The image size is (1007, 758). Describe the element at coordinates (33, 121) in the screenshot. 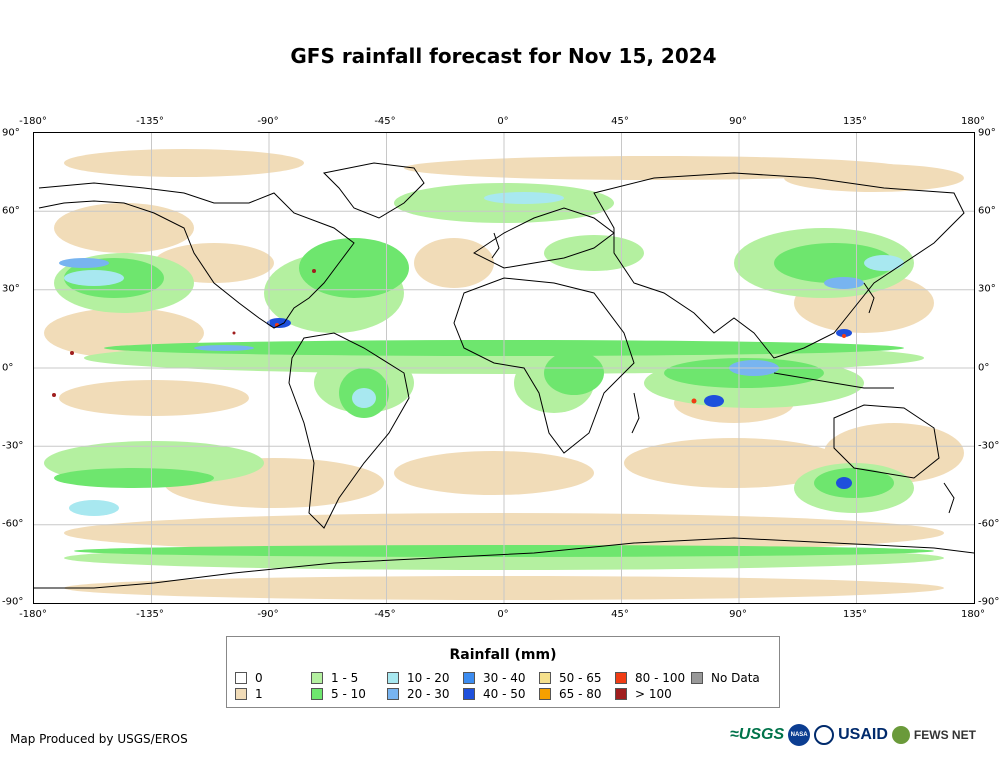

I see `lon-tick-top: -180°` at that location.